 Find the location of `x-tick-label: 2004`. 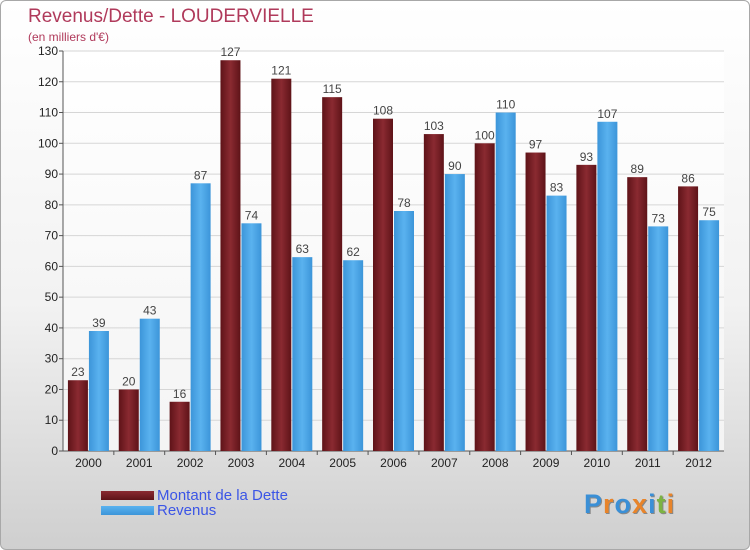

x-tick-label: 2004 is located at coordinates (291, 463).